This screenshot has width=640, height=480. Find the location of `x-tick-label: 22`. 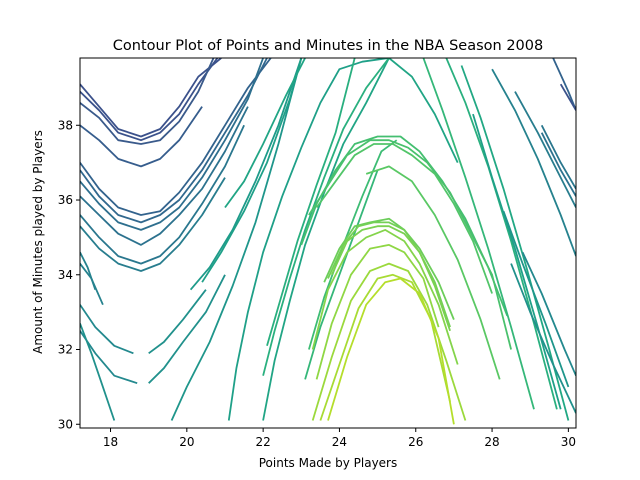

x-tick-label: 22 is located at coordinates (262, 442).